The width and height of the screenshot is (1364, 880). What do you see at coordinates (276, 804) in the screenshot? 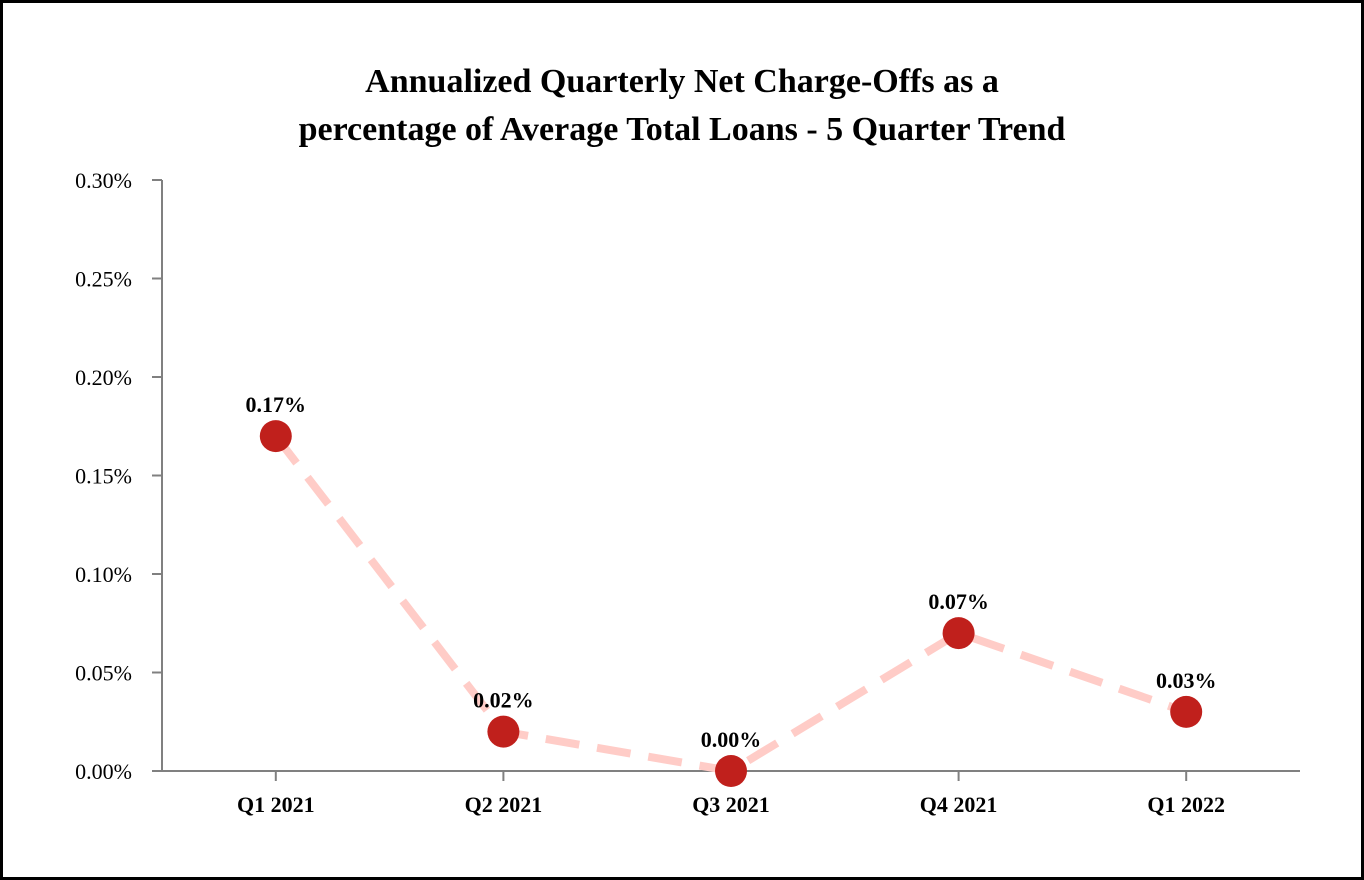
I see `x-tick-label: Q1 2021` at bounding box center [276, 804].